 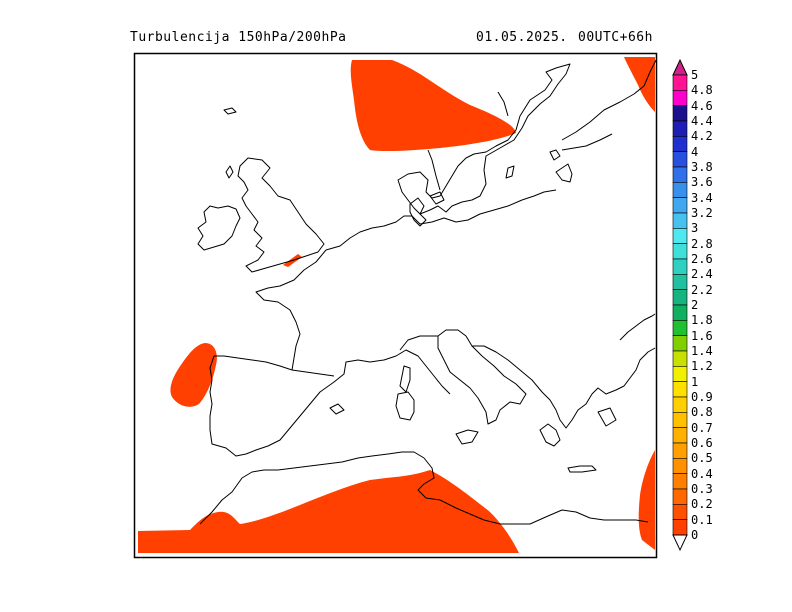 I want to click on coastline-gotland, so click(x=510, y=172).